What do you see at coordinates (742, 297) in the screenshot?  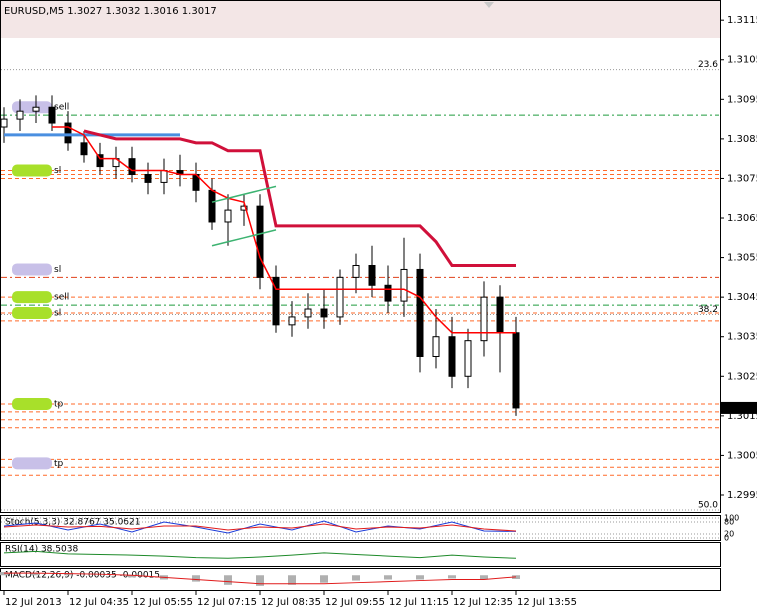 I see `y-tick-label: 1.3045` at bounding box center [742, 297].